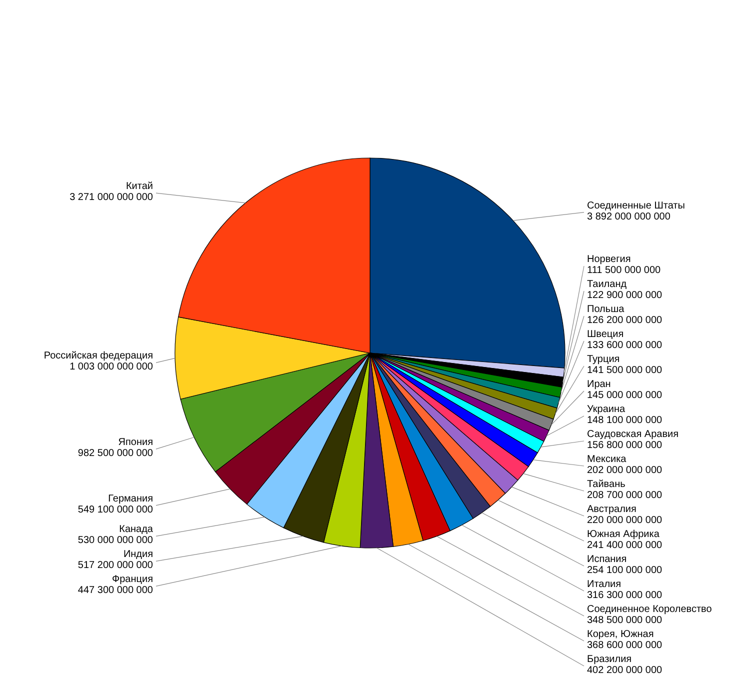  What do you see at coordinates (625, 395) in the screenshot?
I see `data-label: 145 000 000 000` at bounding box center [625, 395].